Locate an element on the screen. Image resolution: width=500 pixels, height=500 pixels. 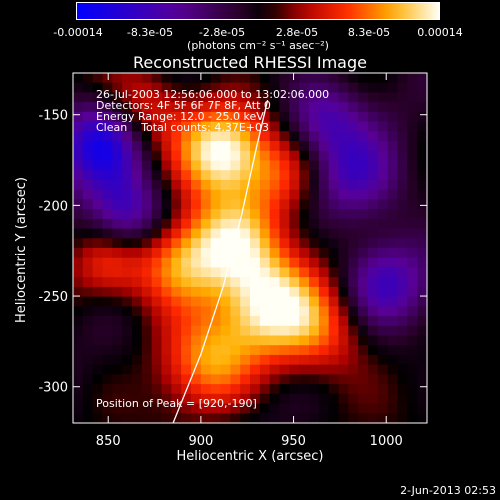
y-tick-label: -250 is located at coordinates (53, 297).